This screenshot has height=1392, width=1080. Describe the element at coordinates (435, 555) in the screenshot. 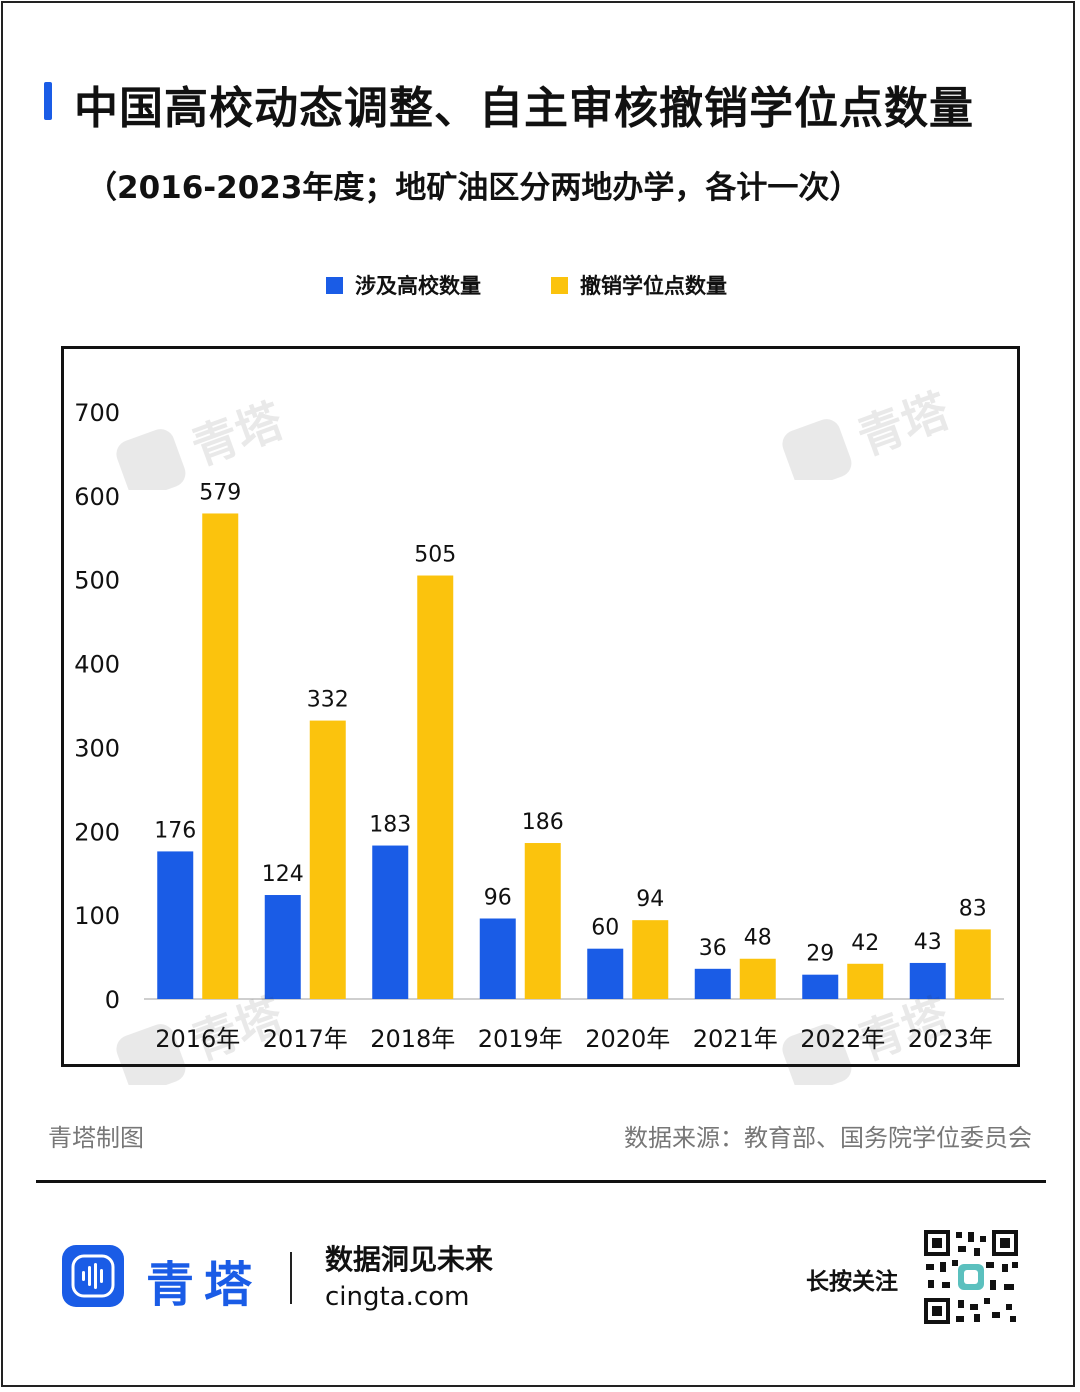

I see `bar-value-label: 505` at that location.